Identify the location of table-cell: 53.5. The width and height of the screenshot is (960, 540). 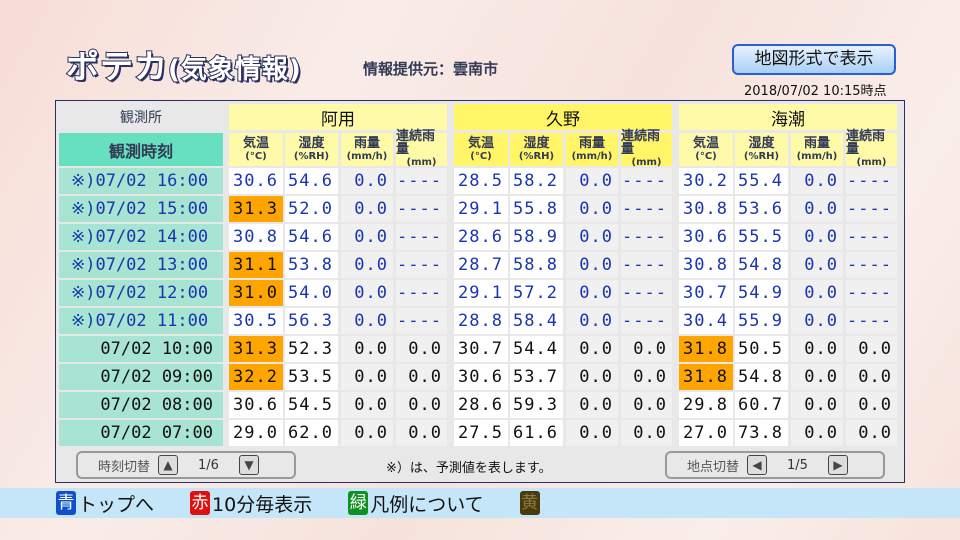
(311, 377).